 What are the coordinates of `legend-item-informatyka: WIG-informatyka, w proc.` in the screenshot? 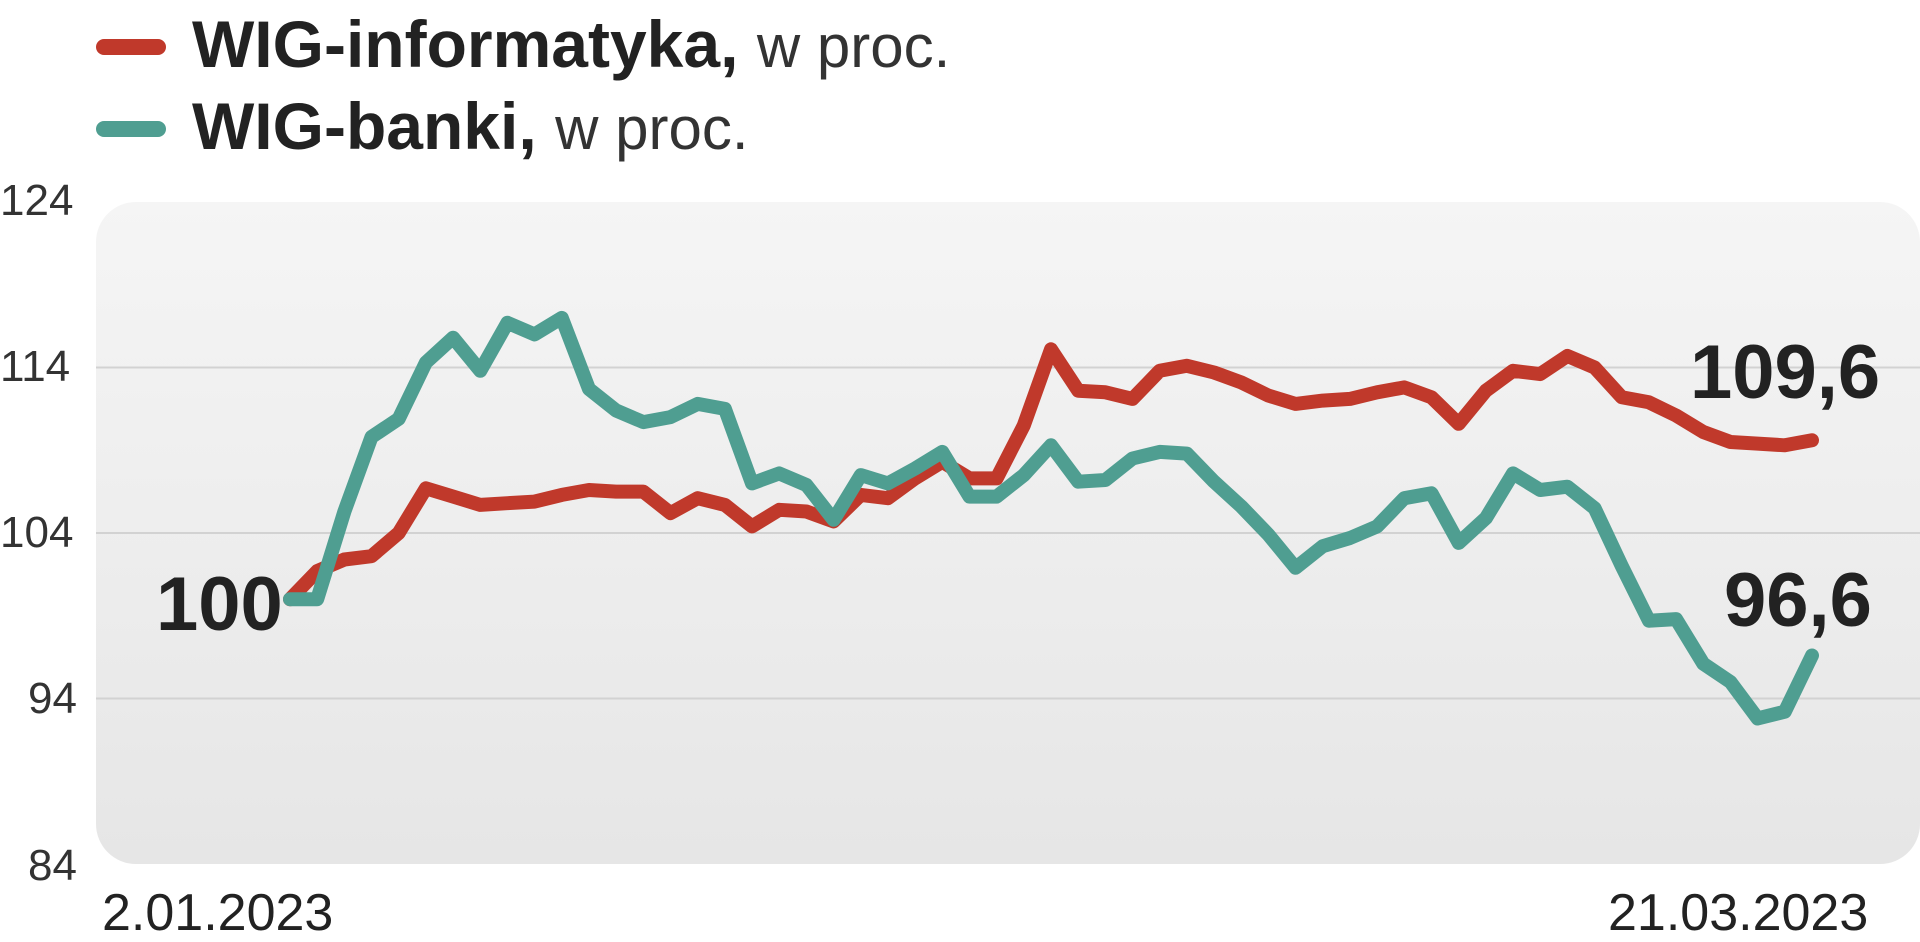 It's located at (523, 44).